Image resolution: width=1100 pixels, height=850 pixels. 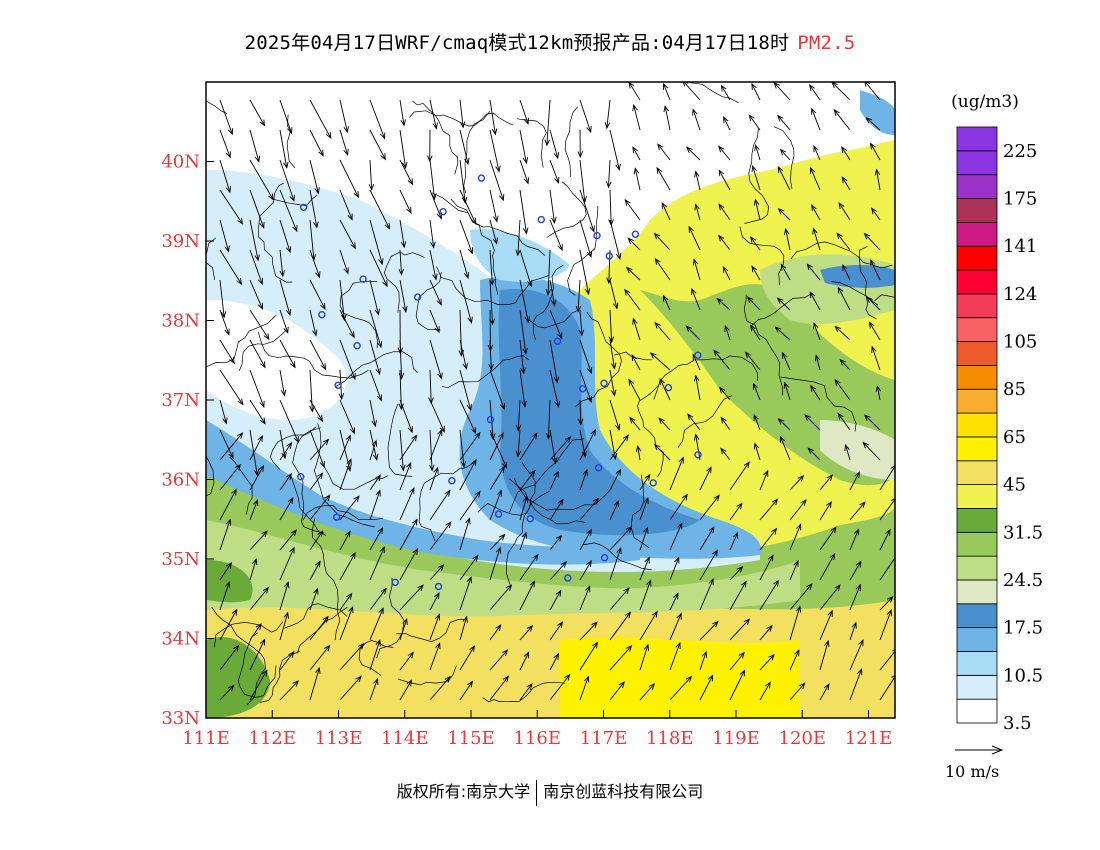 What do you see at coordinates (537, 792) in the screenshot?
I see `footer-separator` at bounding box center [537, 792].